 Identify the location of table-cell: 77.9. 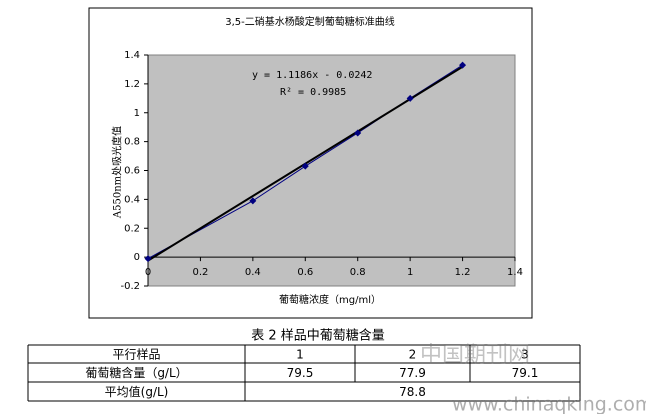
(412, 373).